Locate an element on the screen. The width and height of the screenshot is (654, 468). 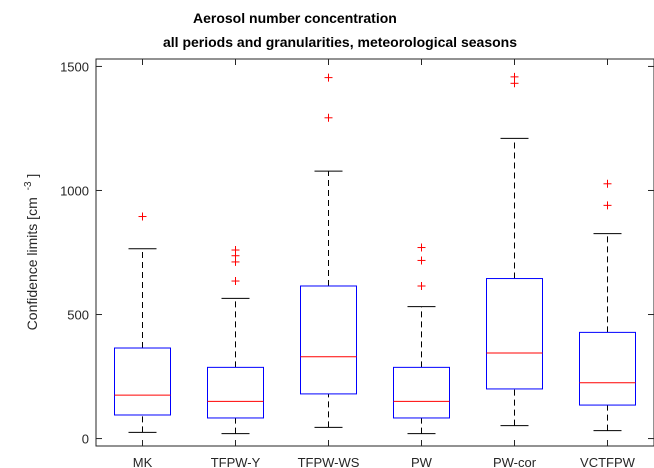
y-tick-label: 500 is located at coordinates (78, 315).